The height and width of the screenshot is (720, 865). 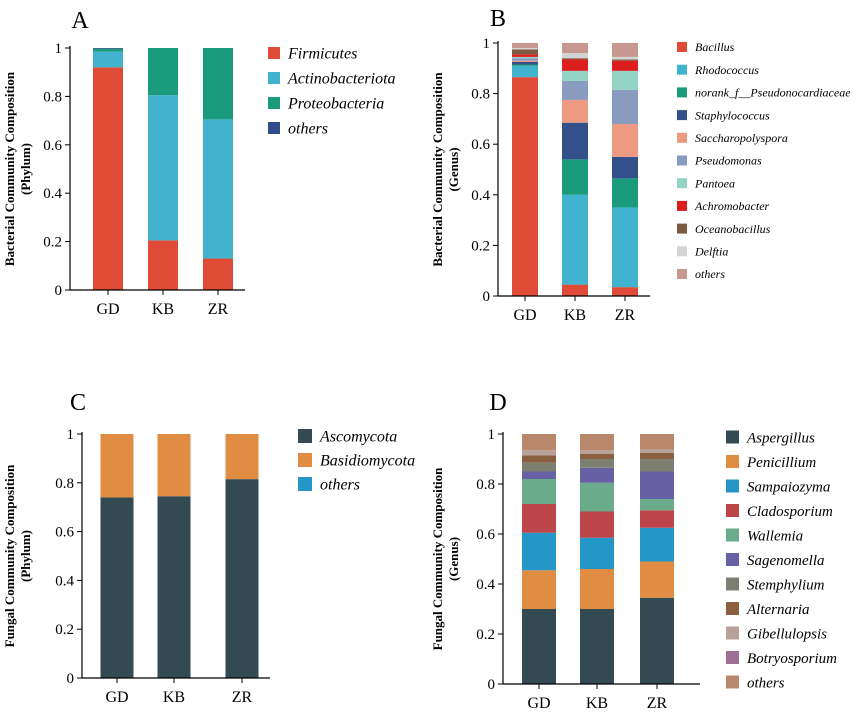 I want to click on panel-letter: C, so click(x=78, y=403).